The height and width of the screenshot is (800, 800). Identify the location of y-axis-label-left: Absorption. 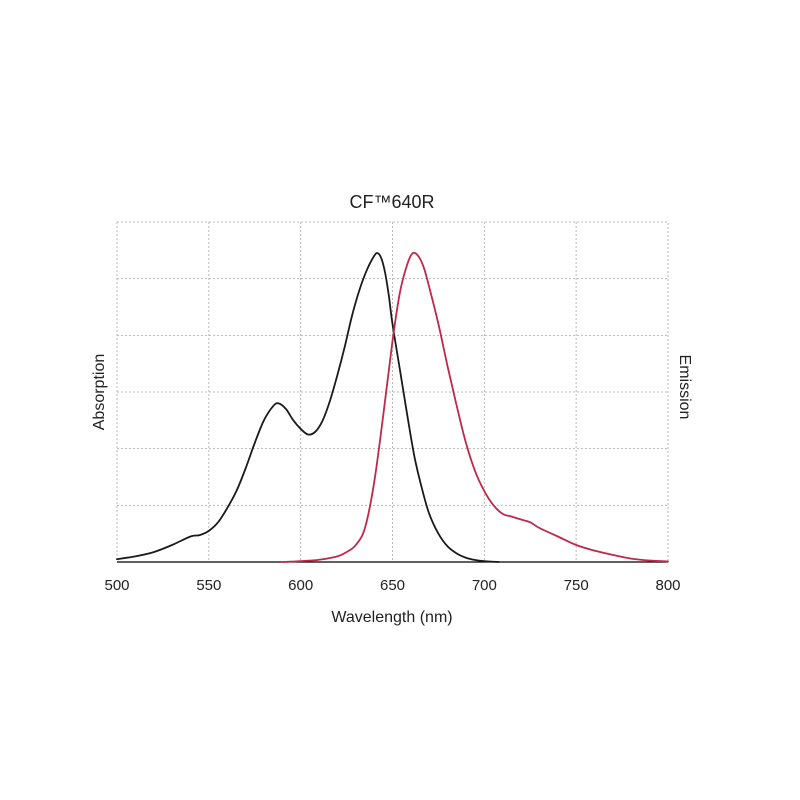
(99, 392).